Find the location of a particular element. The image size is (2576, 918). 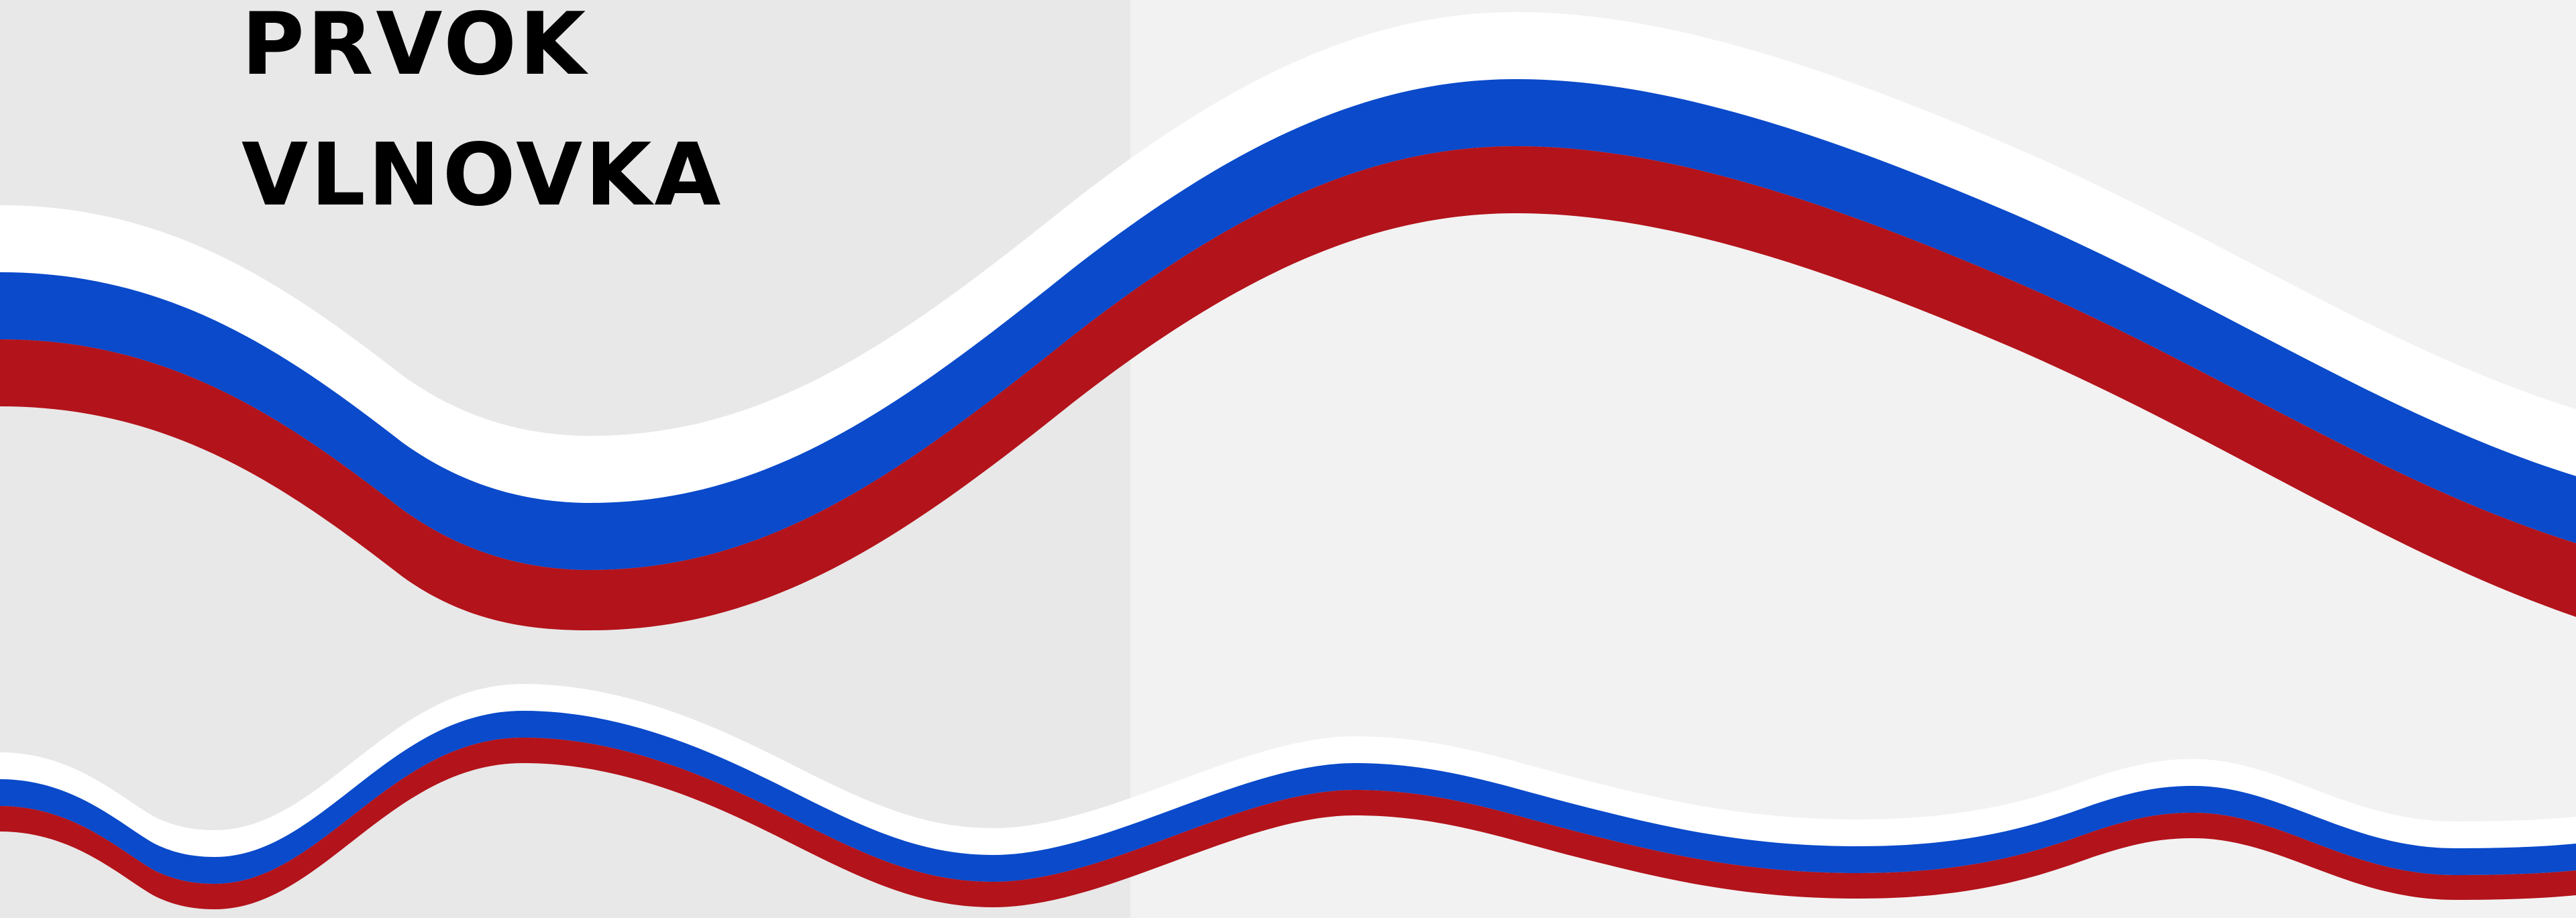

title-line-2: VLNOVKA is located at coordinates (482, 175).